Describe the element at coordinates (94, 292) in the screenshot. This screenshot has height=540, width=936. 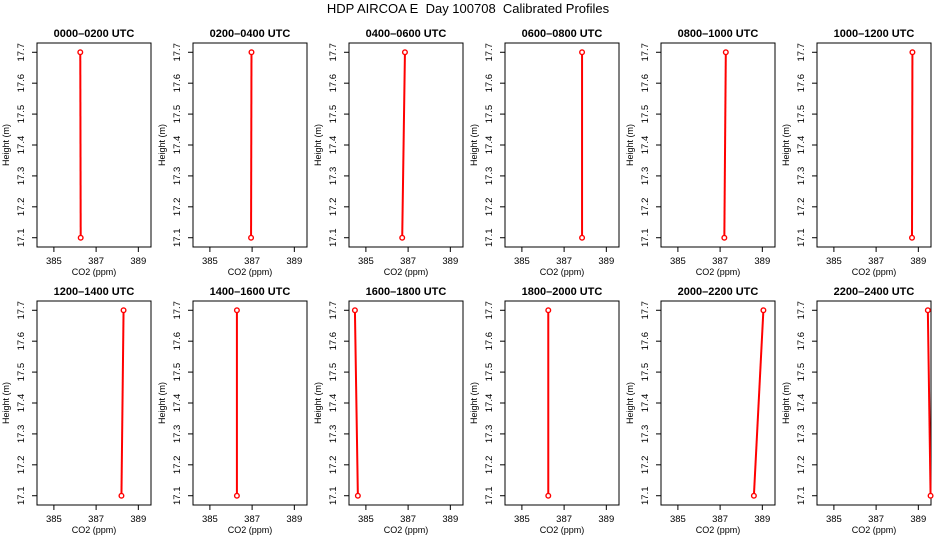
I see `panel-title: 1200–1400 UTC` at that location.